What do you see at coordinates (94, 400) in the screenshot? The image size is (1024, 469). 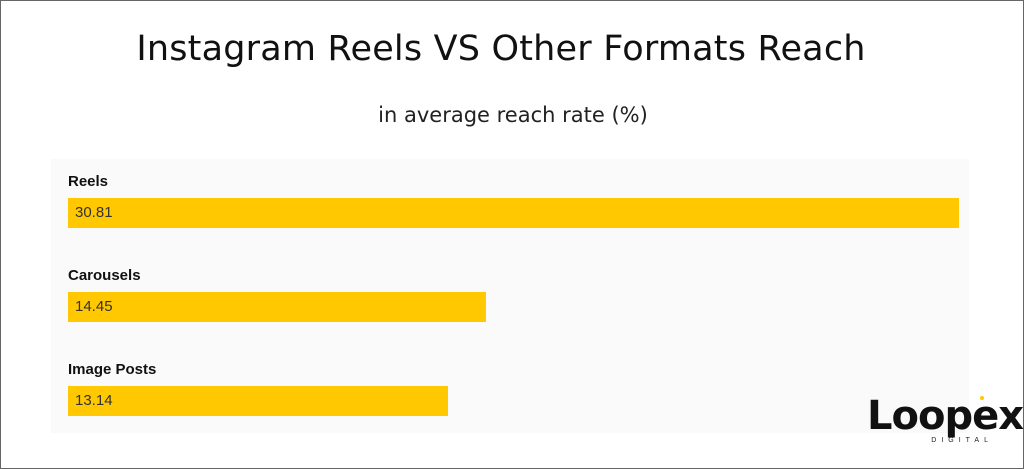 I see `data-label: 13.14` at bounding box center [94, 400].